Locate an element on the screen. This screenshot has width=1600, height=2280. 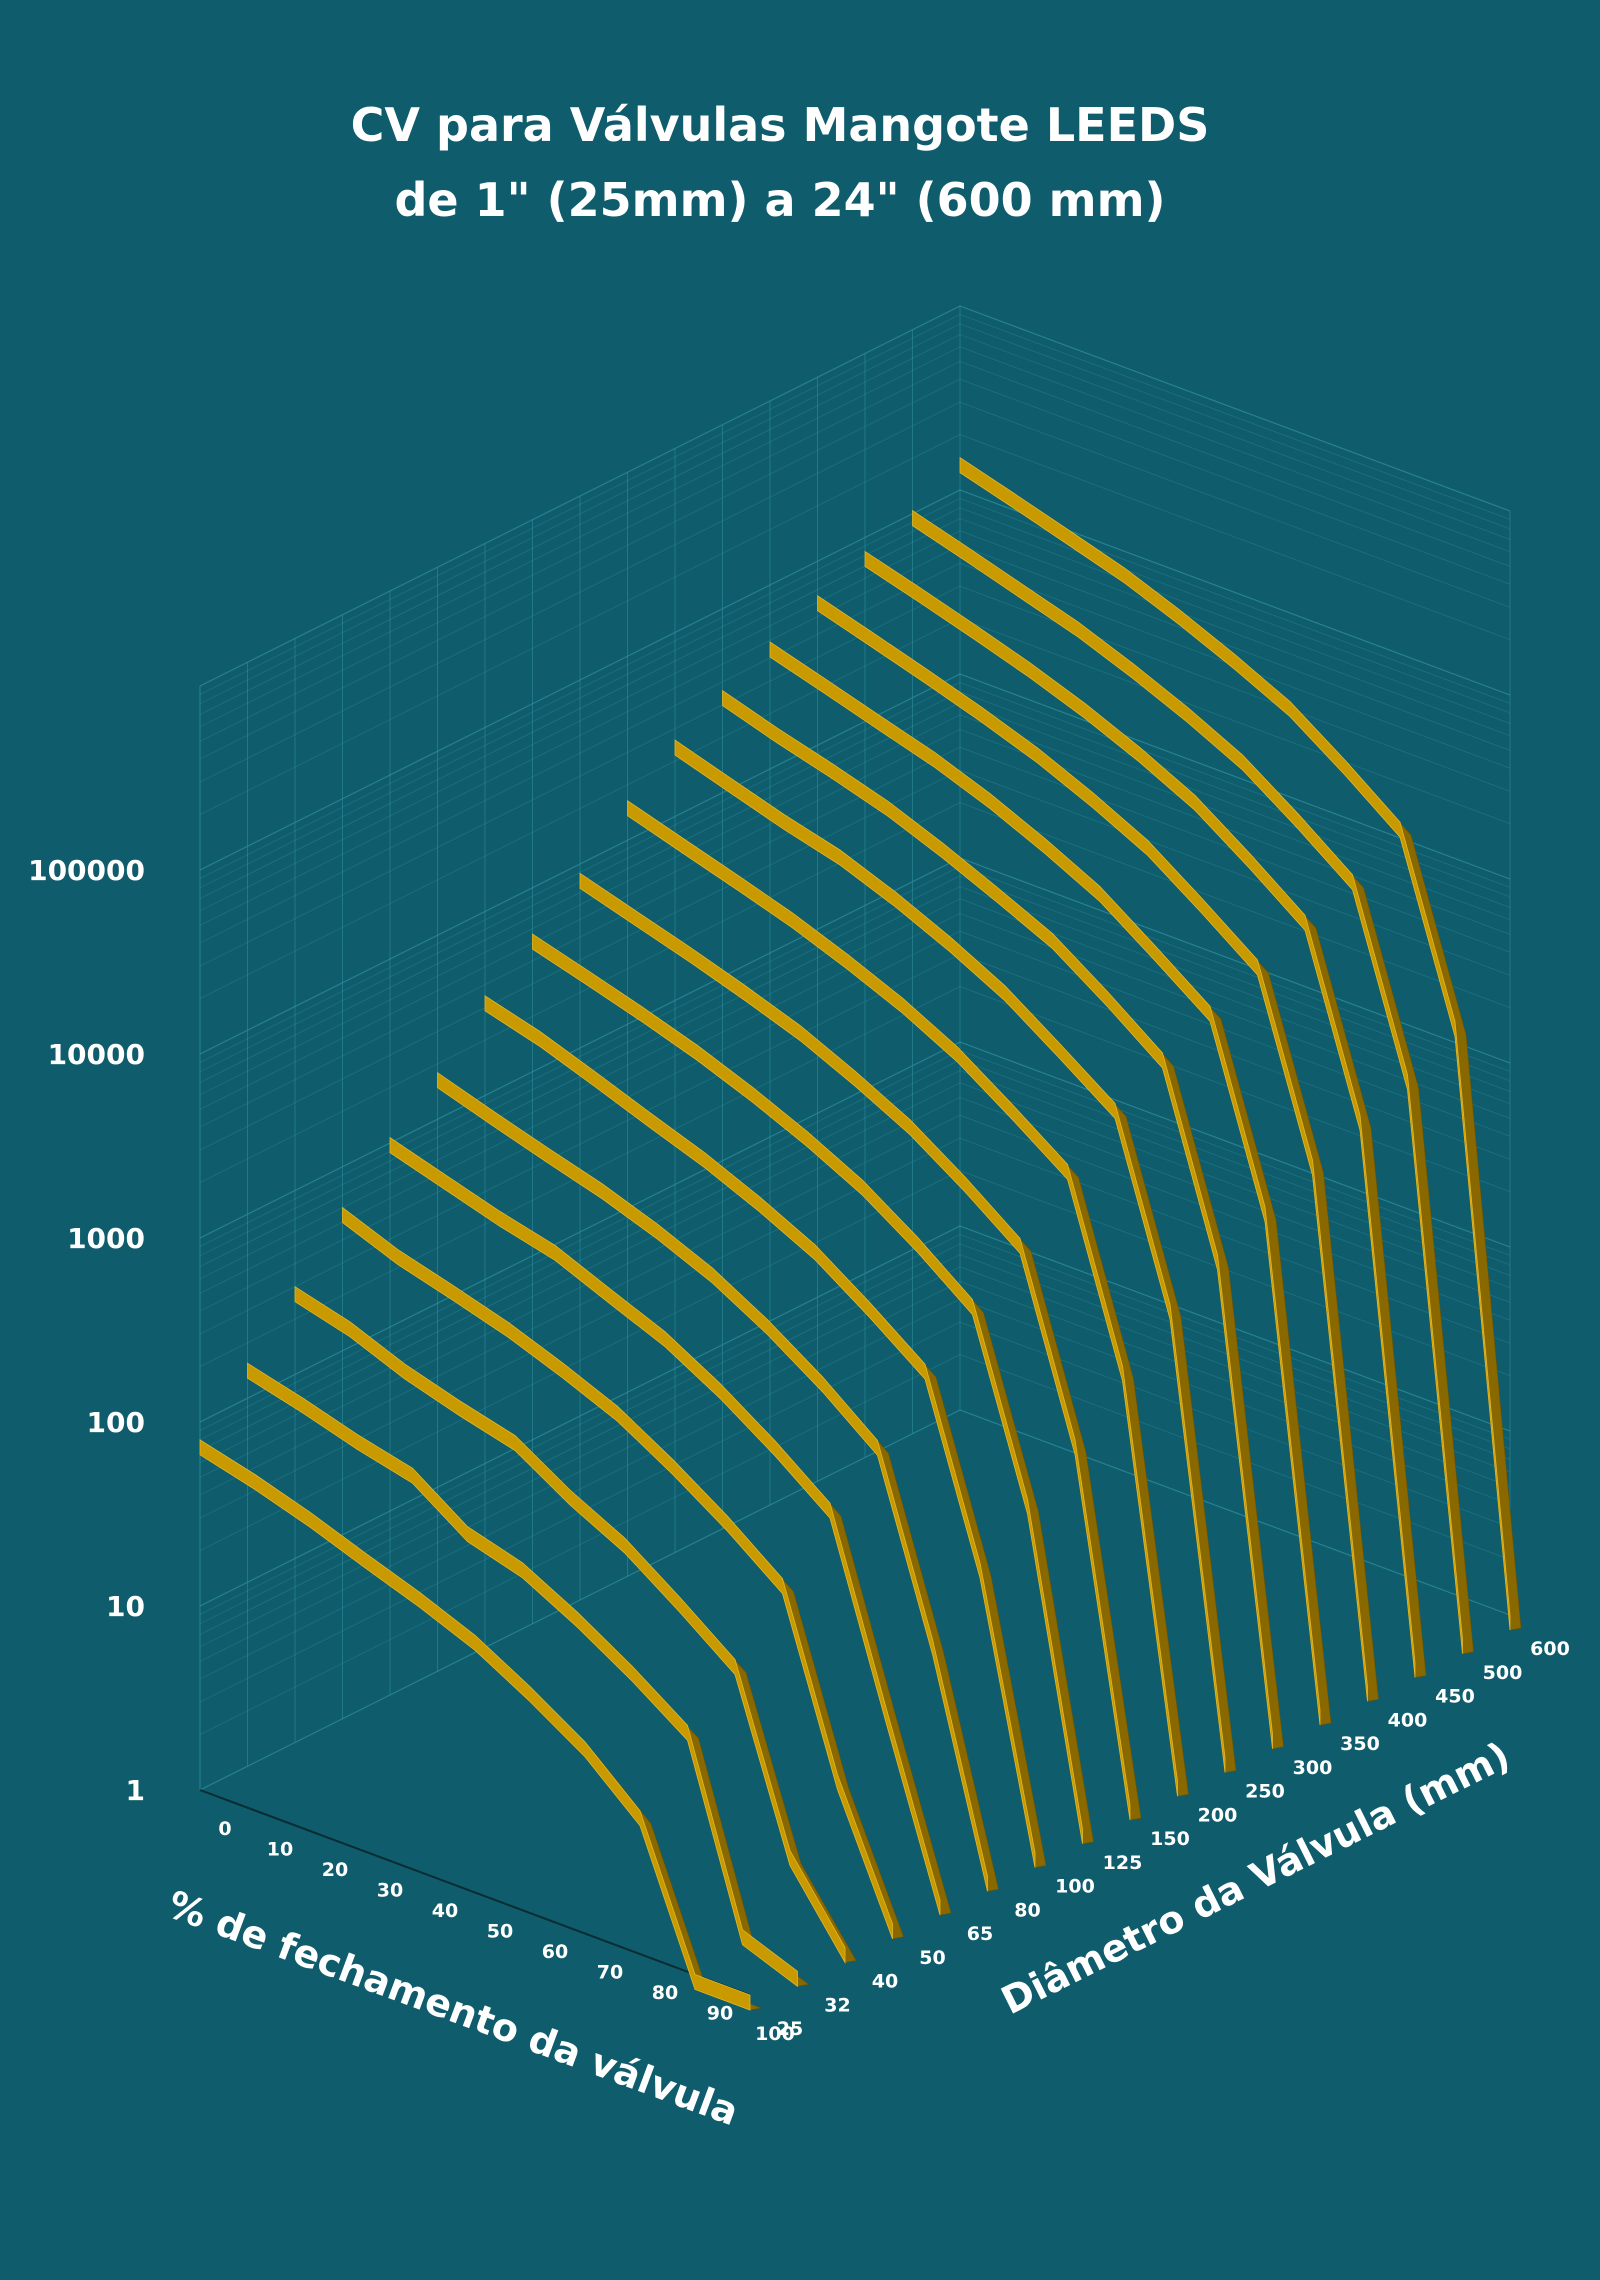
x-tick-label: 70 is located at coordinates (610, 1973).